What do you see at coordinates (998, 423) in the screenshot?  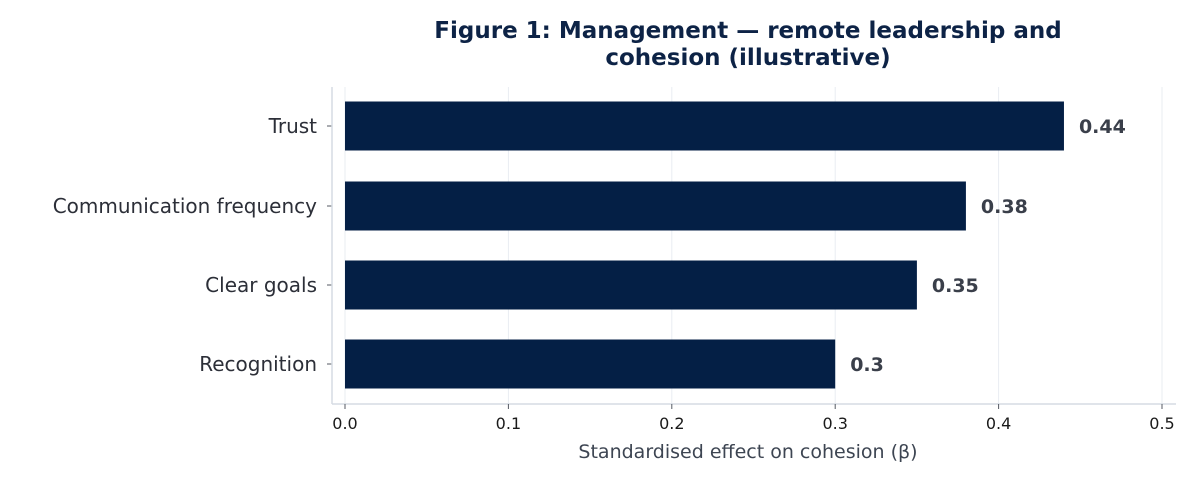 I see `x-tick-label-4: 0.4` at bounding box center [998, 423].